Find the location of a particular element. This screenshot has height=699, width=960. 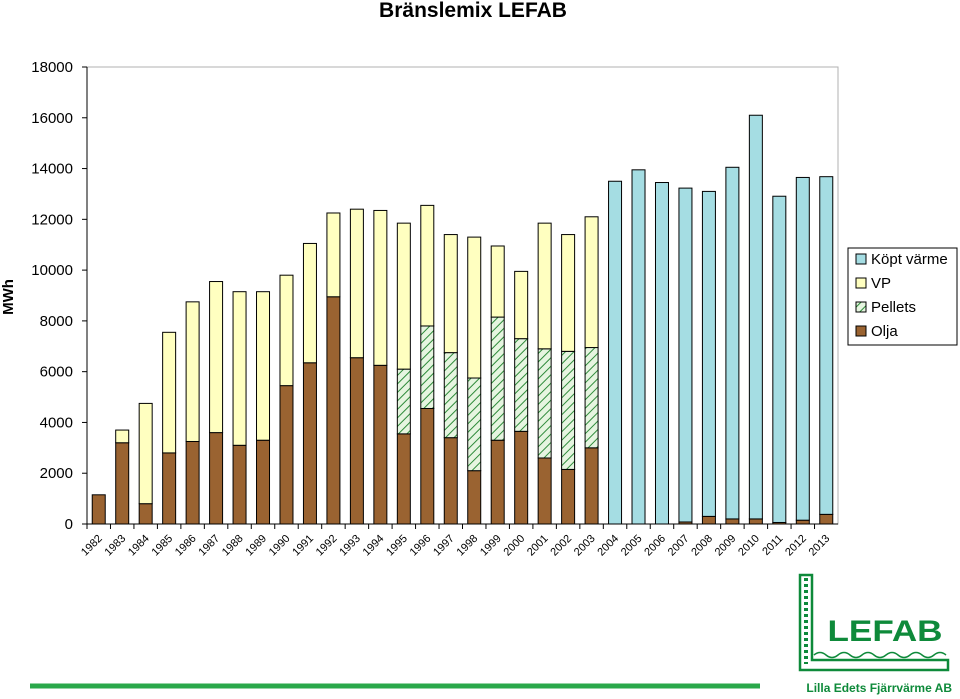

x-tick-label: 2003 is located at coordinates (585, 546).